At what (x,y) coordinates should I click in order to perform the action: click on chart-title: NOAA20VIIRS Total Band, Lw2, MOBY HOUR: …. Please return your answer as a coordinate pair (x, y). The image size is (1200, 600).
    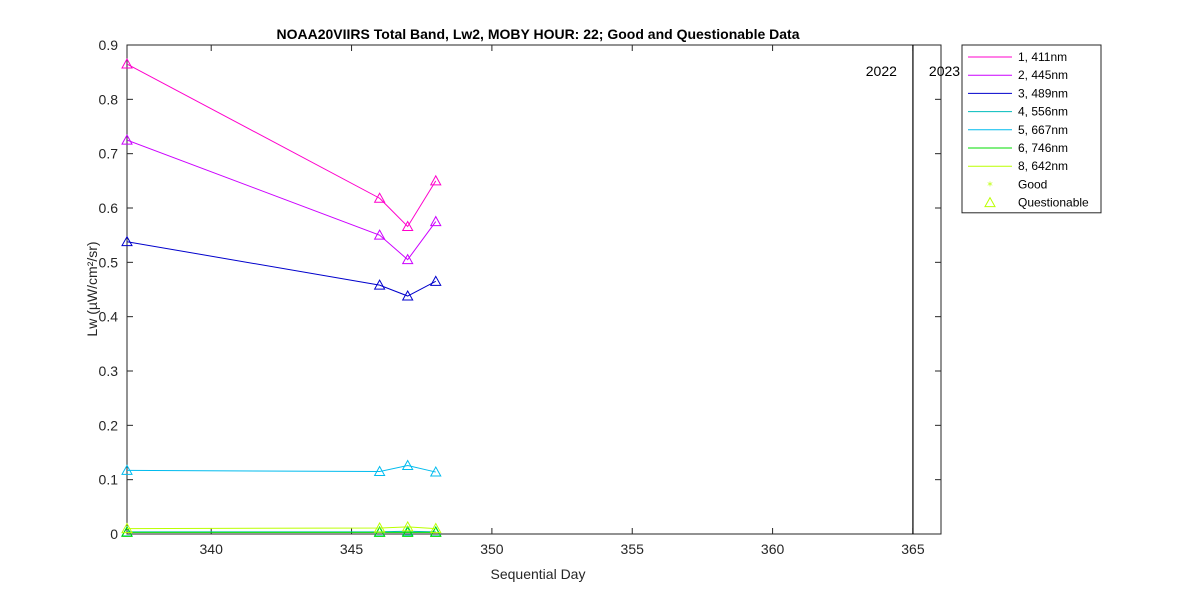
    Looking at the image, I should click on (538, 34).